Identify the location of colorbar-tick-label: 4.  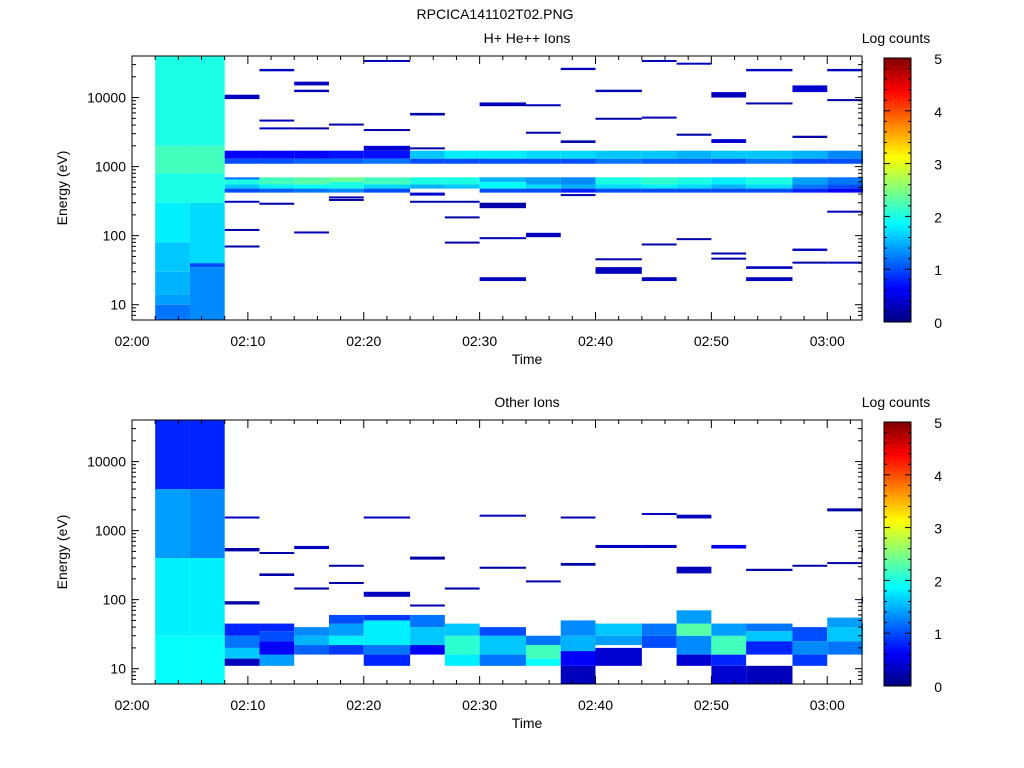
(938, 112).